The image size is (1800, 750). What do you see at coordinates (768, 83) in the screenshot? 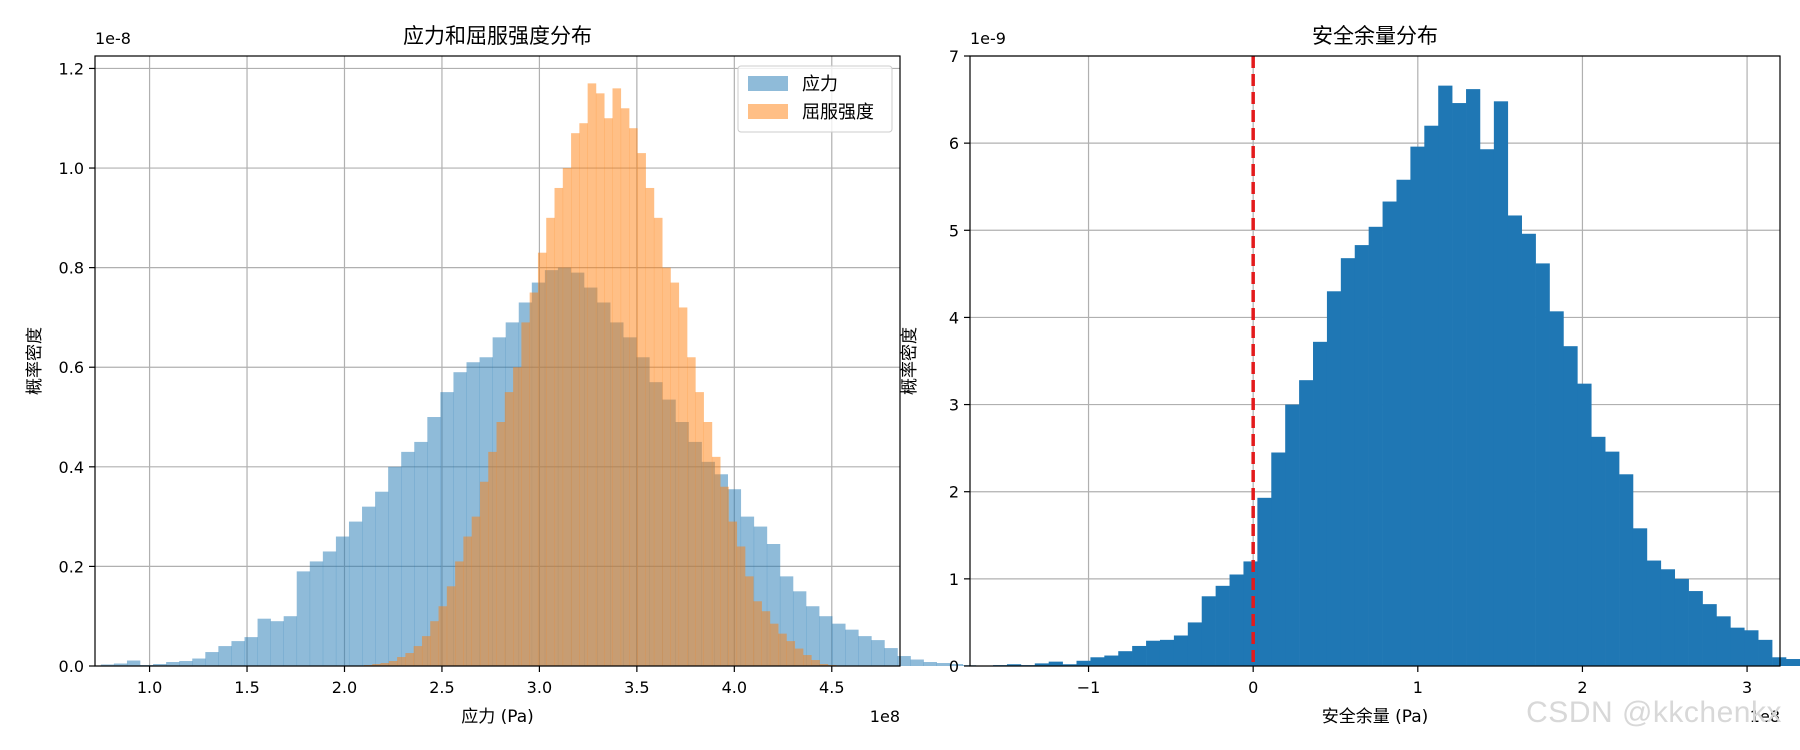
I see `legend-swatch-stress` at bounding box center [768, 83].